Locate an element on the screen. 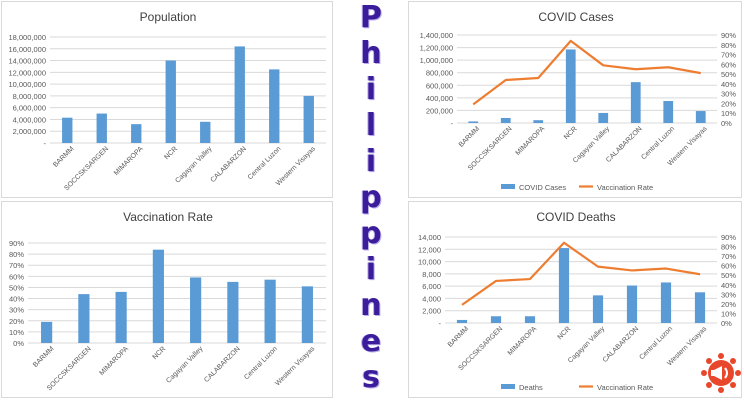 The image size is (744, 400). y-tick-label: 0% is located at coordinates (18, 343).